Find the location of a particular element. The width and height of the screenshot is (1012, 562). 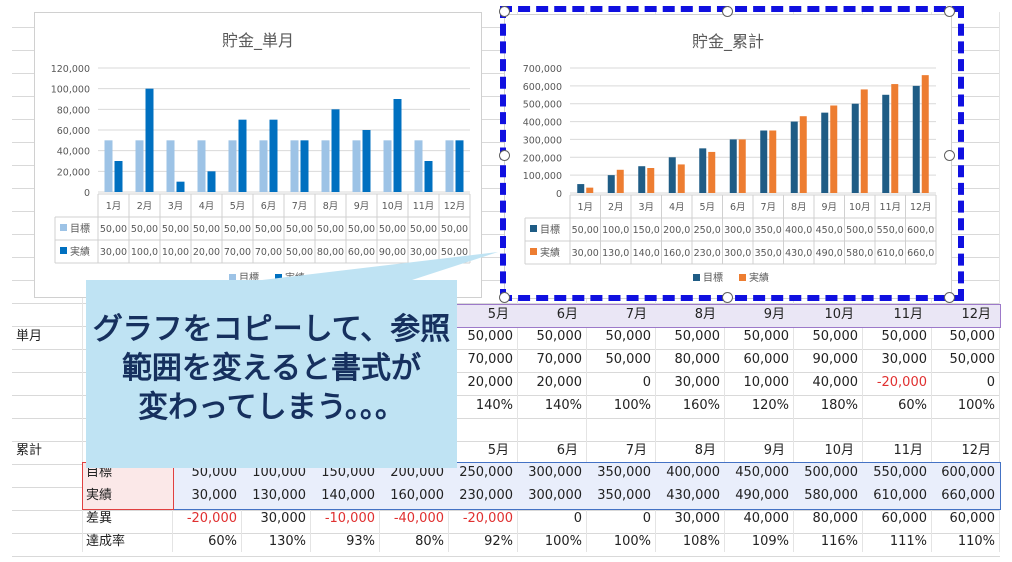

month-header: 8月 is located at coordinates (705, 314).